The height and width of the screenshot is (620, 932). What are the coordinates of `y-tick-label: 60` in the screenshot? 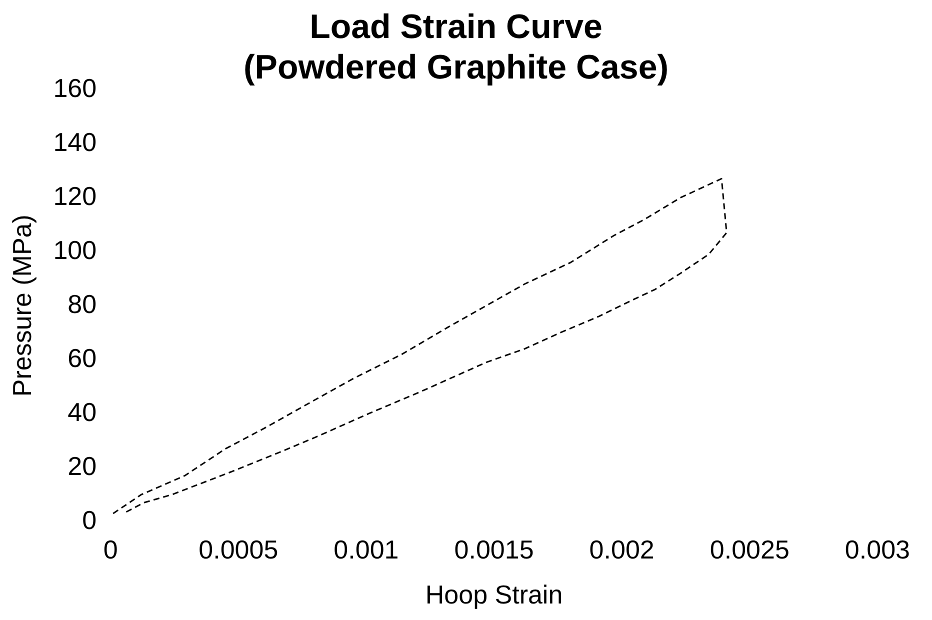 It's located at (82, 357).